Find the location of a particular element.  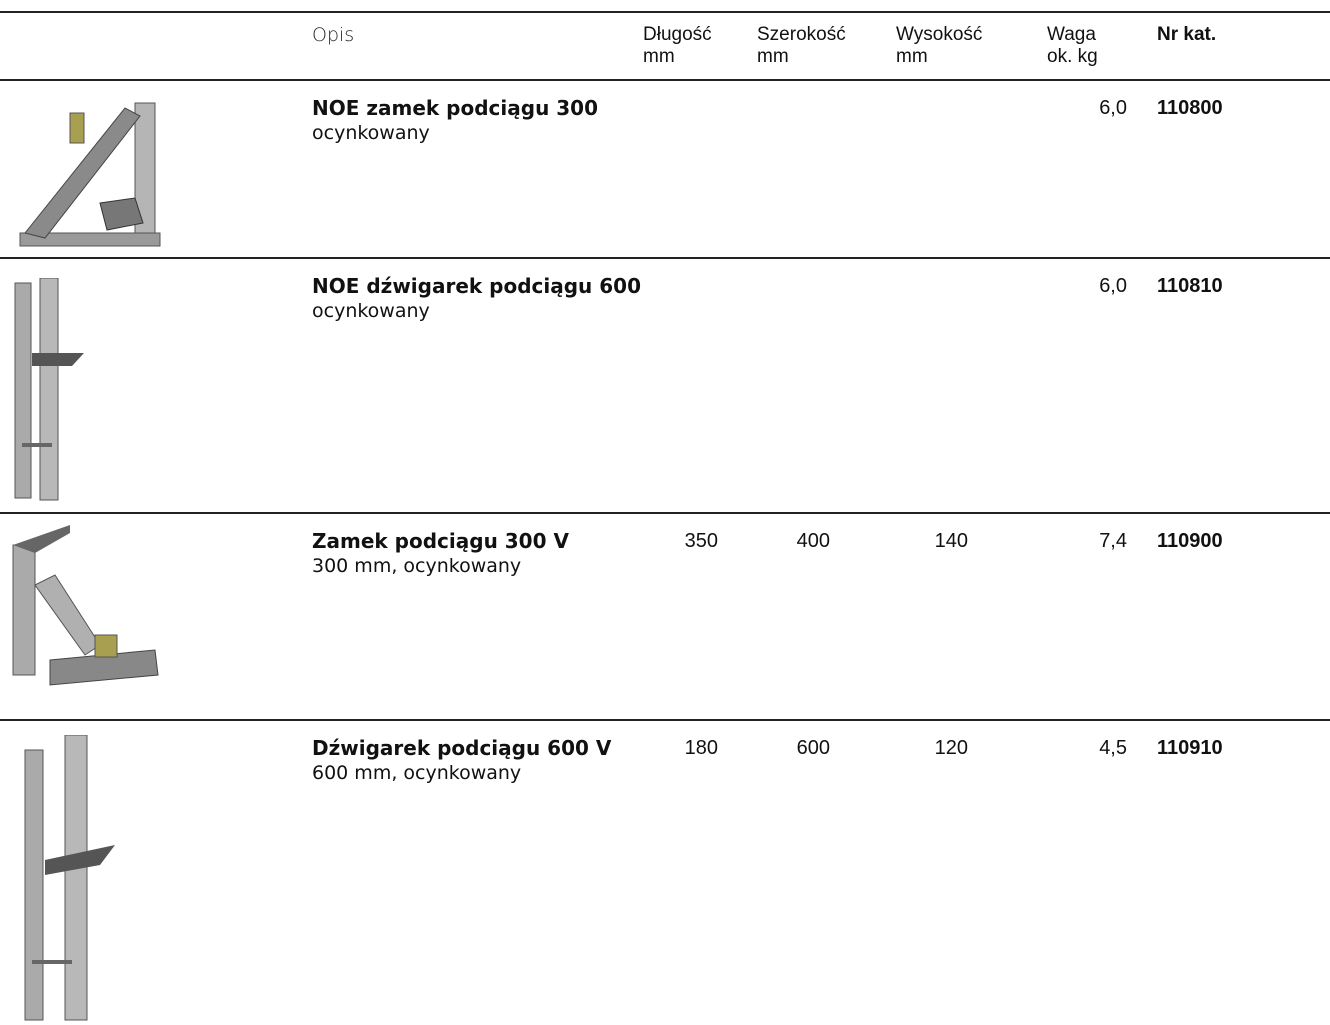

catalog-number: 110810 is located at coordinates (1190, 286).